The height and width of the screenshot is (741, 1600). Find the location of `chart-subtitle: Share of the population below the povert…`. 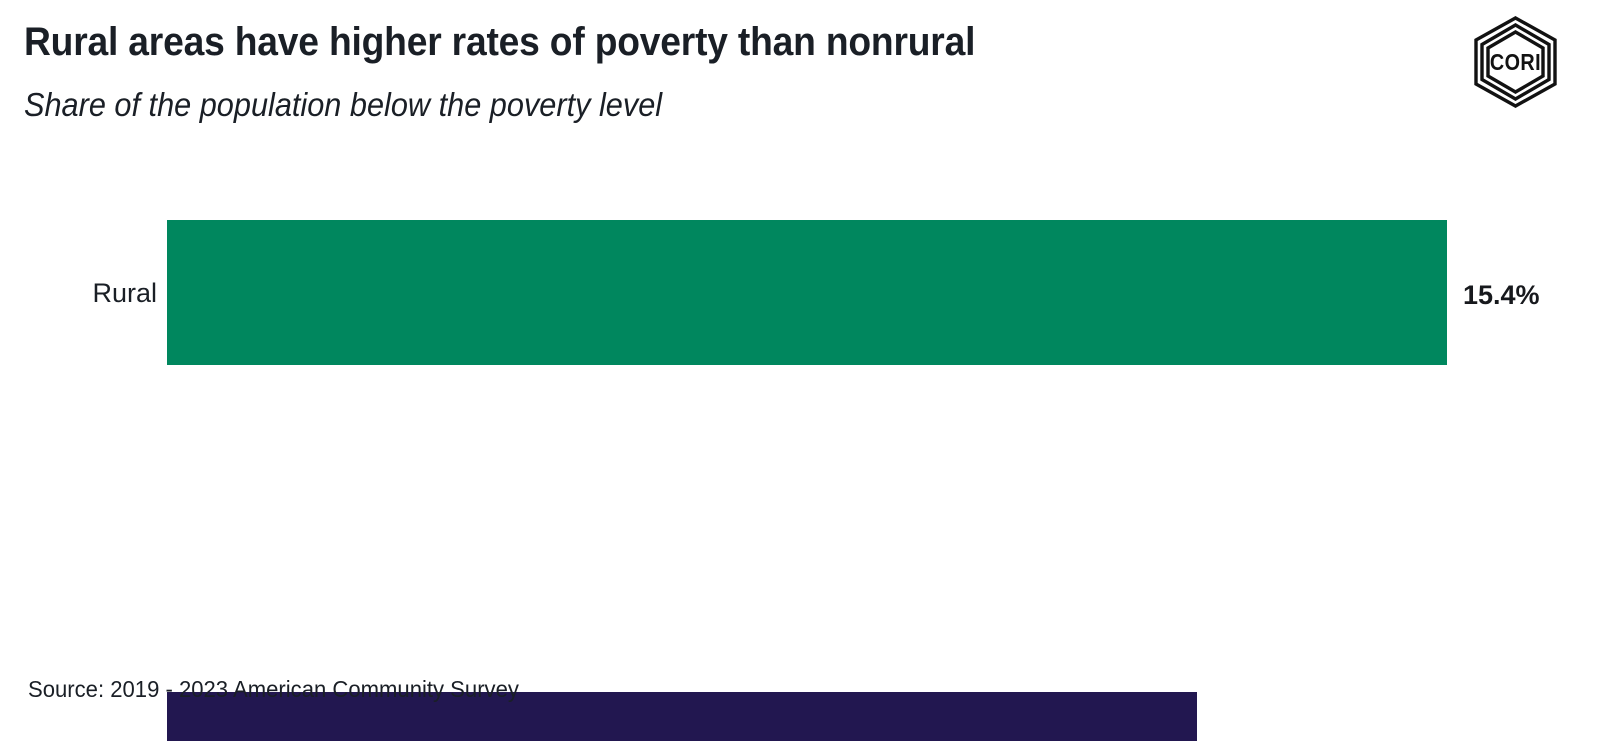

chart-subtitle: Share of the population below the povert… is located at coordinates (343, 104).